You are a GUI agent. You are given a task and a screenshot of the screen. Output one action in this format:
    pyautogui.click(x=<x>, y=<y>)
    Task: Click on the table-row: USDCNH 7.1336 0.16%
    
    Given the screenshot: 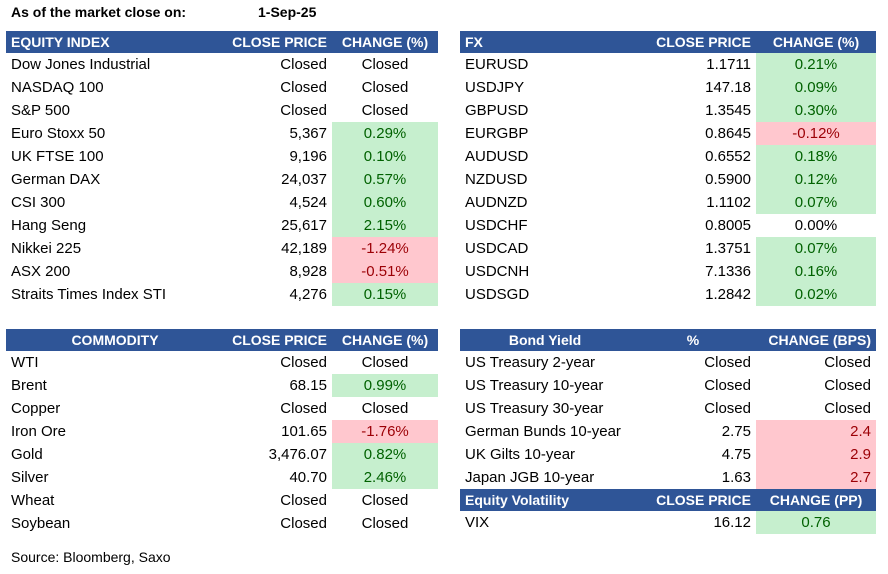 What is the action you would take?
    pyautogui.click(x=668, y=271)
    